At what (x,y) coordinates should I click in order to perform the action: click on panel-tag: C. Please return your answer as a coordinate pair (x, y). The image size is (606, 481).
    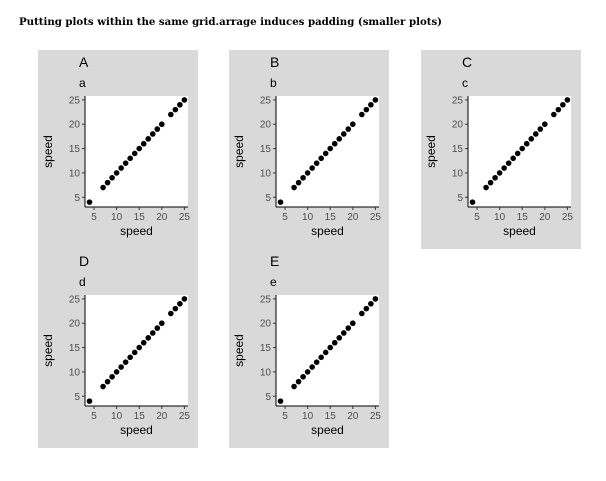
    Looking at the image, I should click on (467, 62).